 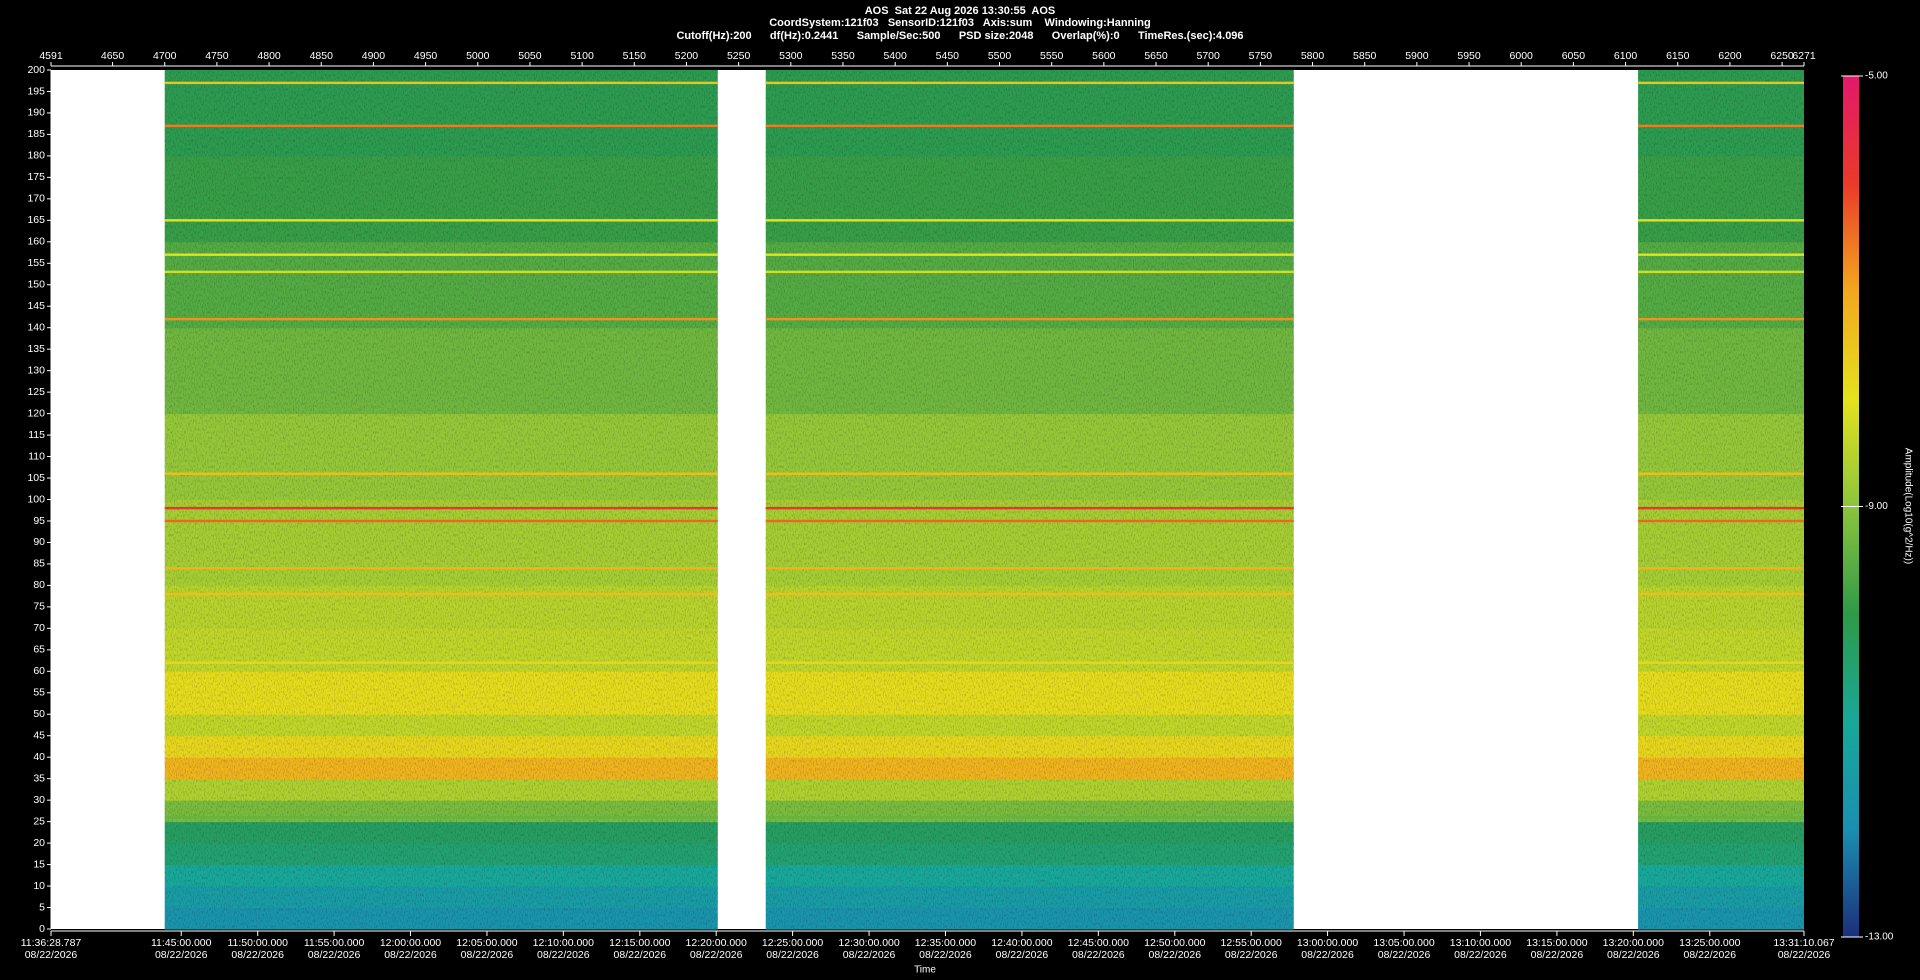 I want to click on x-tick-label: 6250, so click(x=1782, y=56).